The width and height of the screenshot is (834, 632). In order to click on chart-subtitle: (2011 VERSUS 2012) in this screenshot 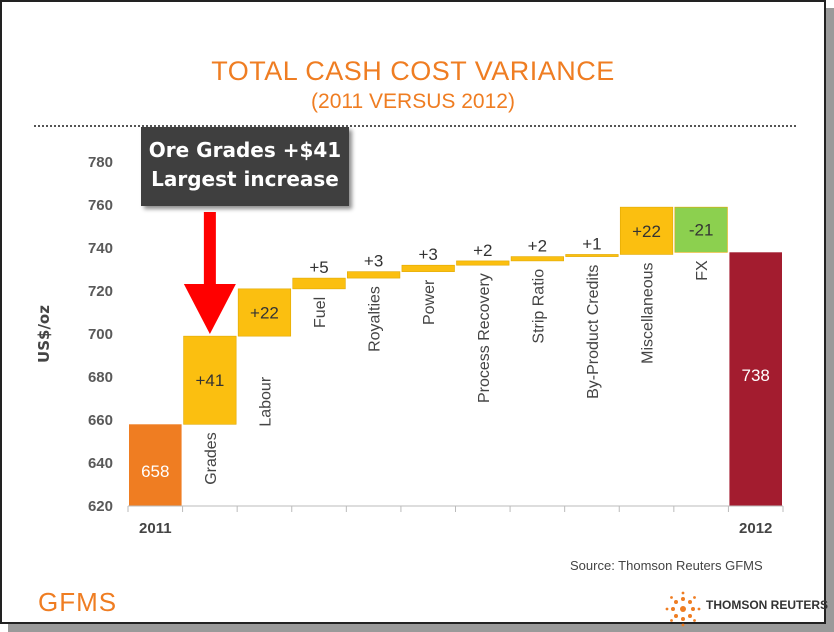, I will do `click(413, 101)`.